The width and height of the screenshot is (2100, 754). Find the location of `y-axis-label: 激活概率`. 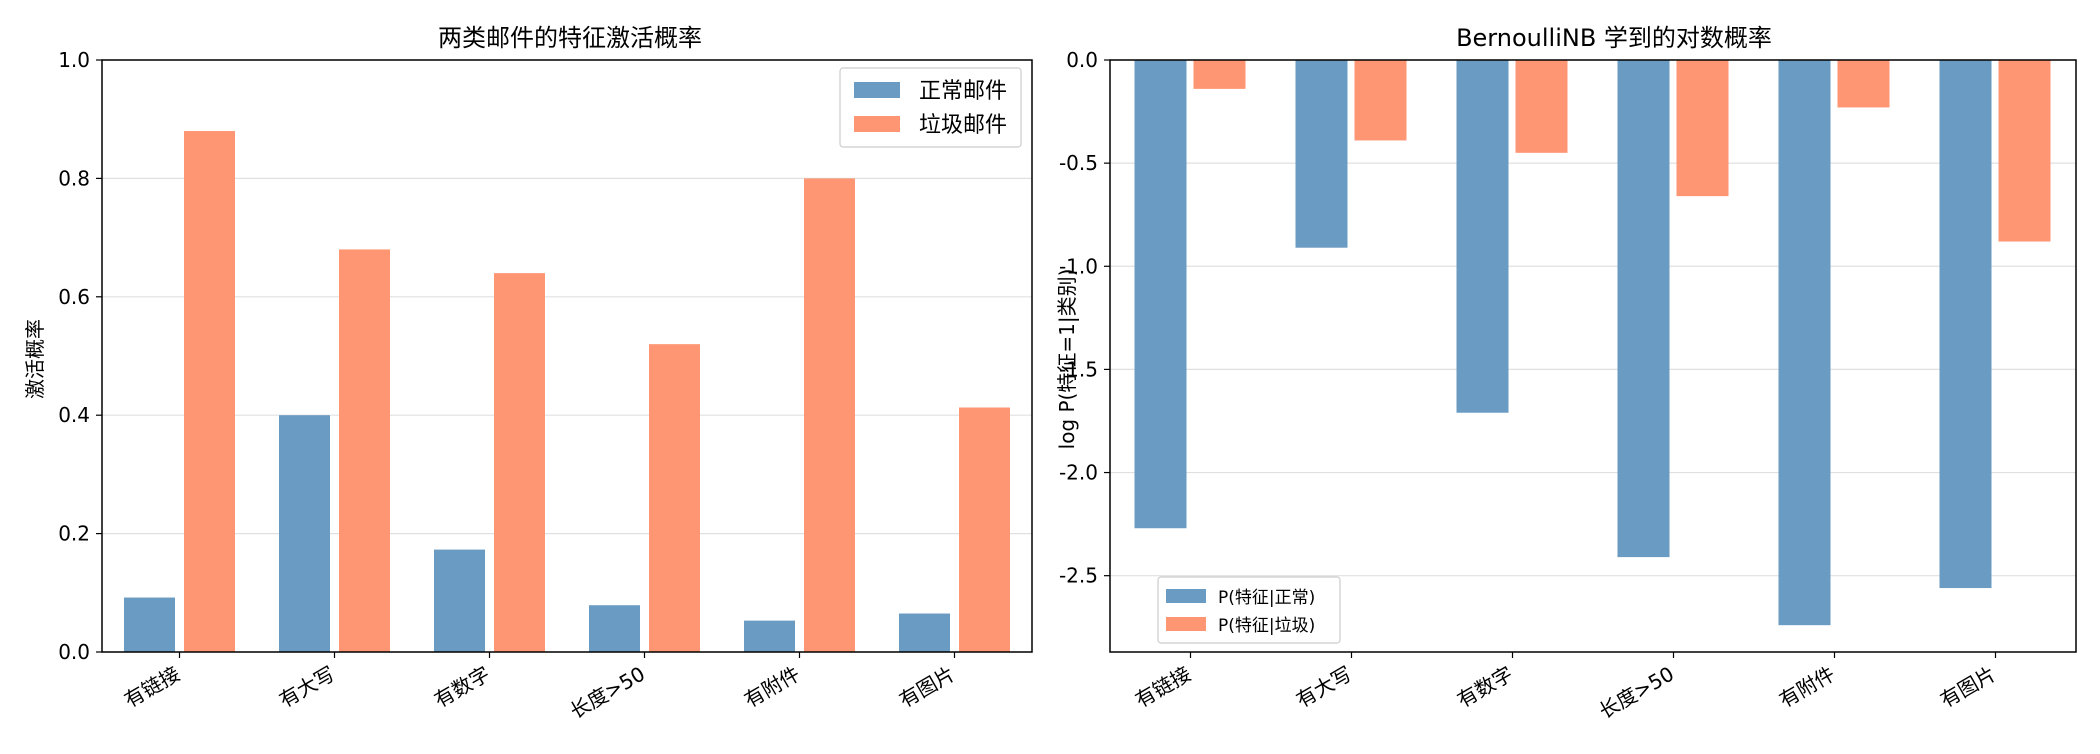

y-axis-label: 激活概率 is located at coordinates (35, 359).